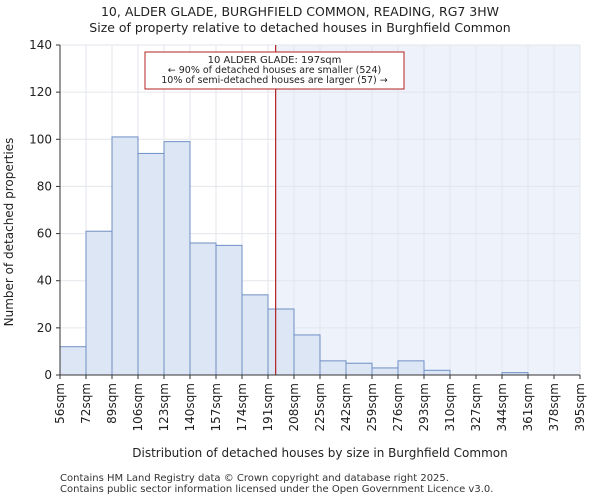 Image resolution: width=600 pixels, height=500 pixels. Describe the element at coordinates (112, 403) in the screenshot. I see `x-tick-label: 89sqm` at that location.